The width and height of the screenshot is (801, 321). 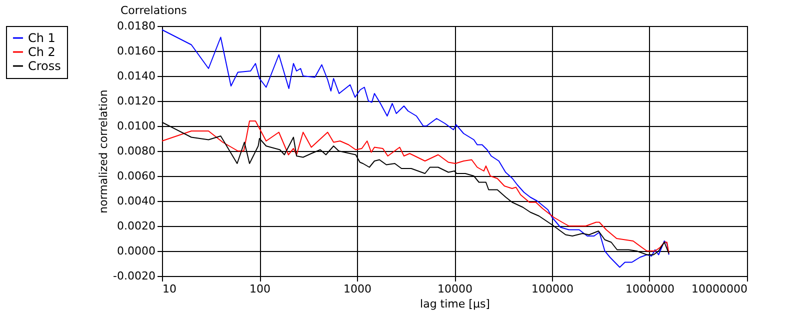 What do you see at coordinates (455, 289) in the screenshot?
I see `x-tick-label: 10000` at bounding box center [455, 289].